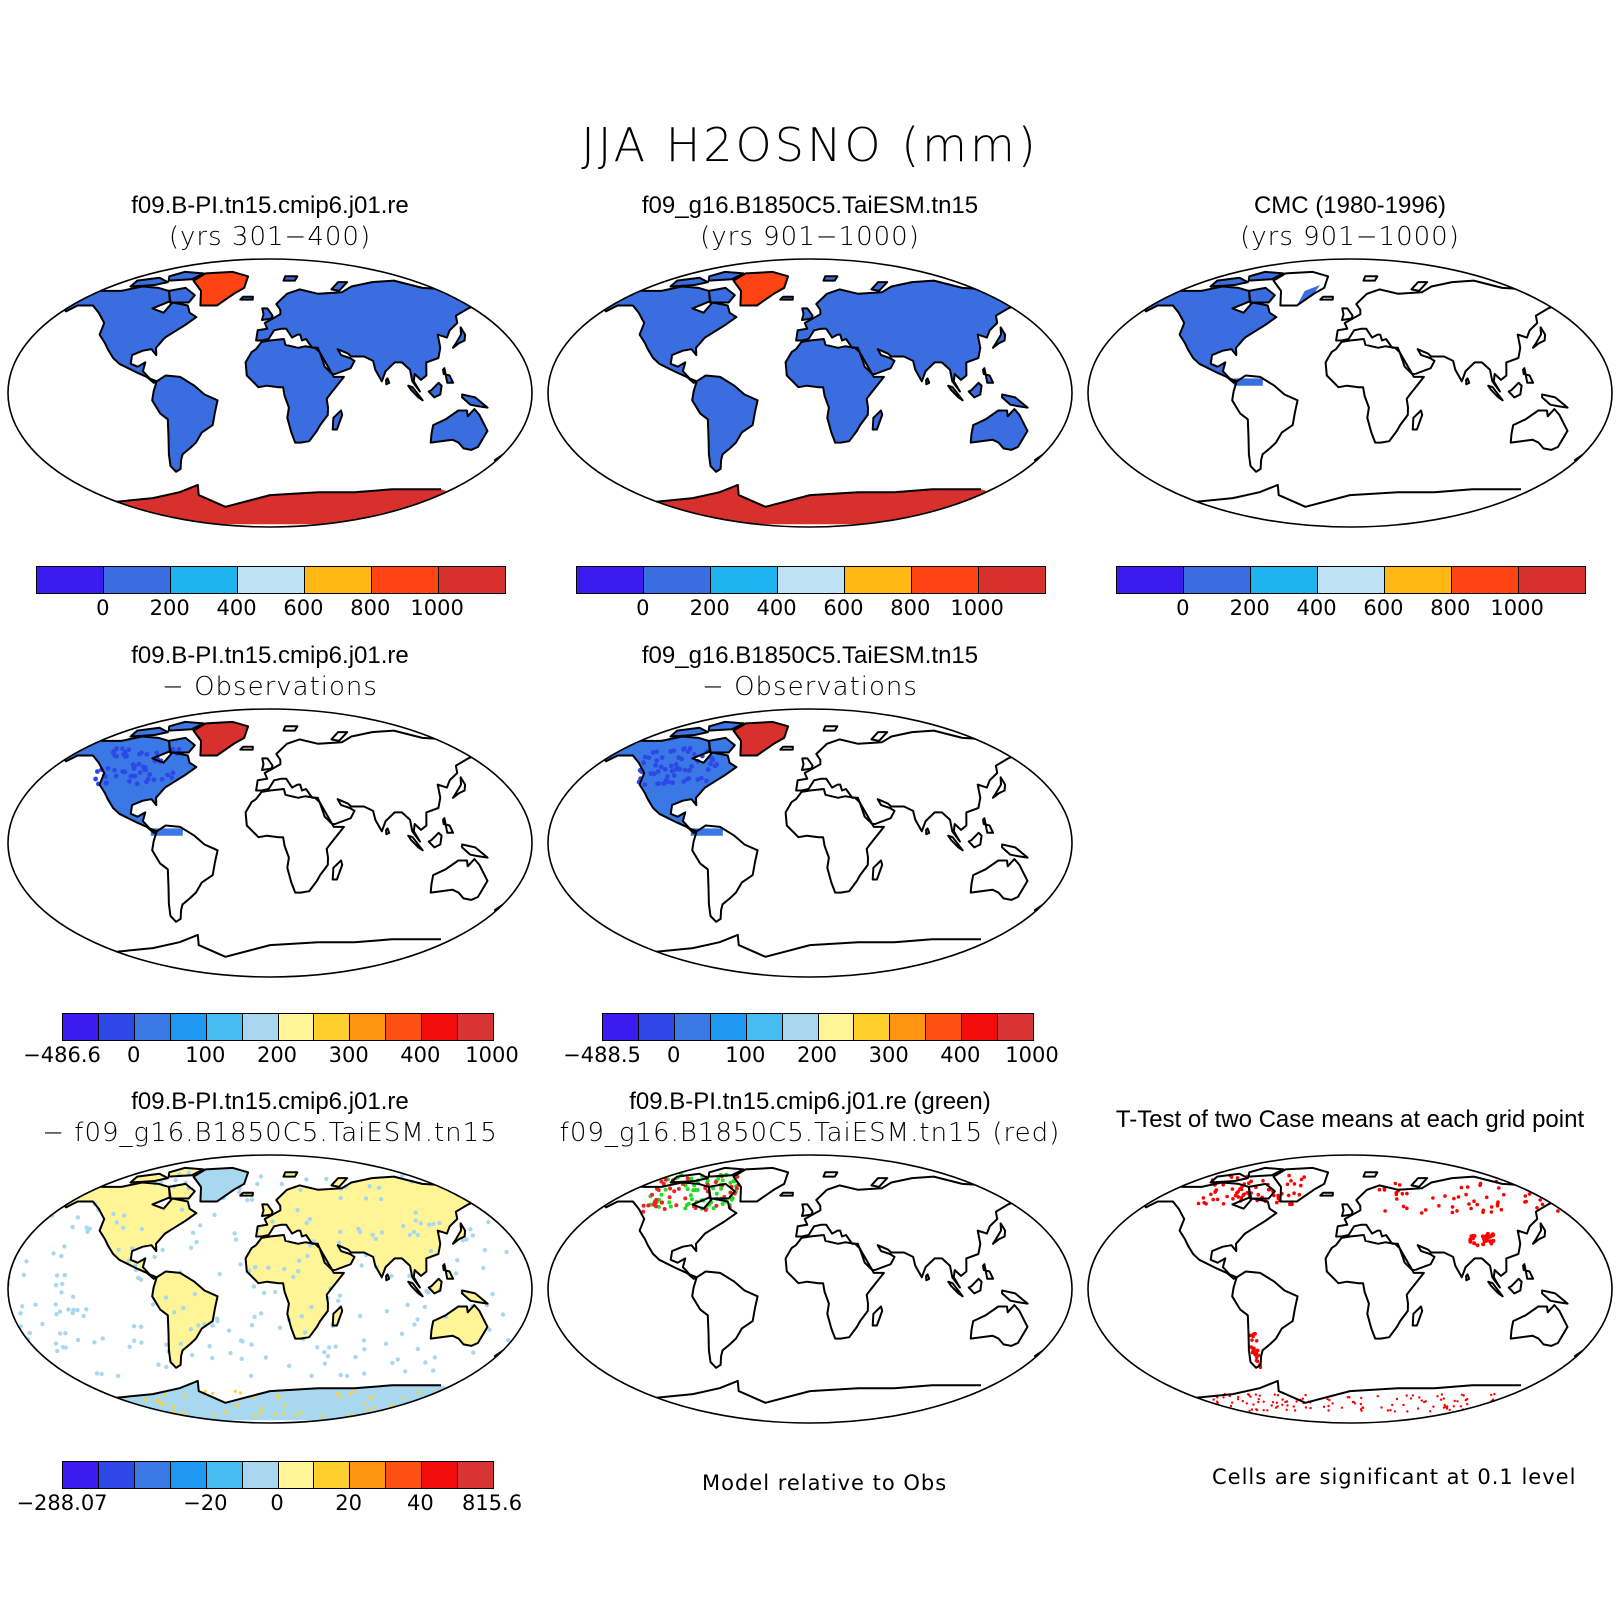  I want to click on coastline-southAmerica, so click(725, 423).